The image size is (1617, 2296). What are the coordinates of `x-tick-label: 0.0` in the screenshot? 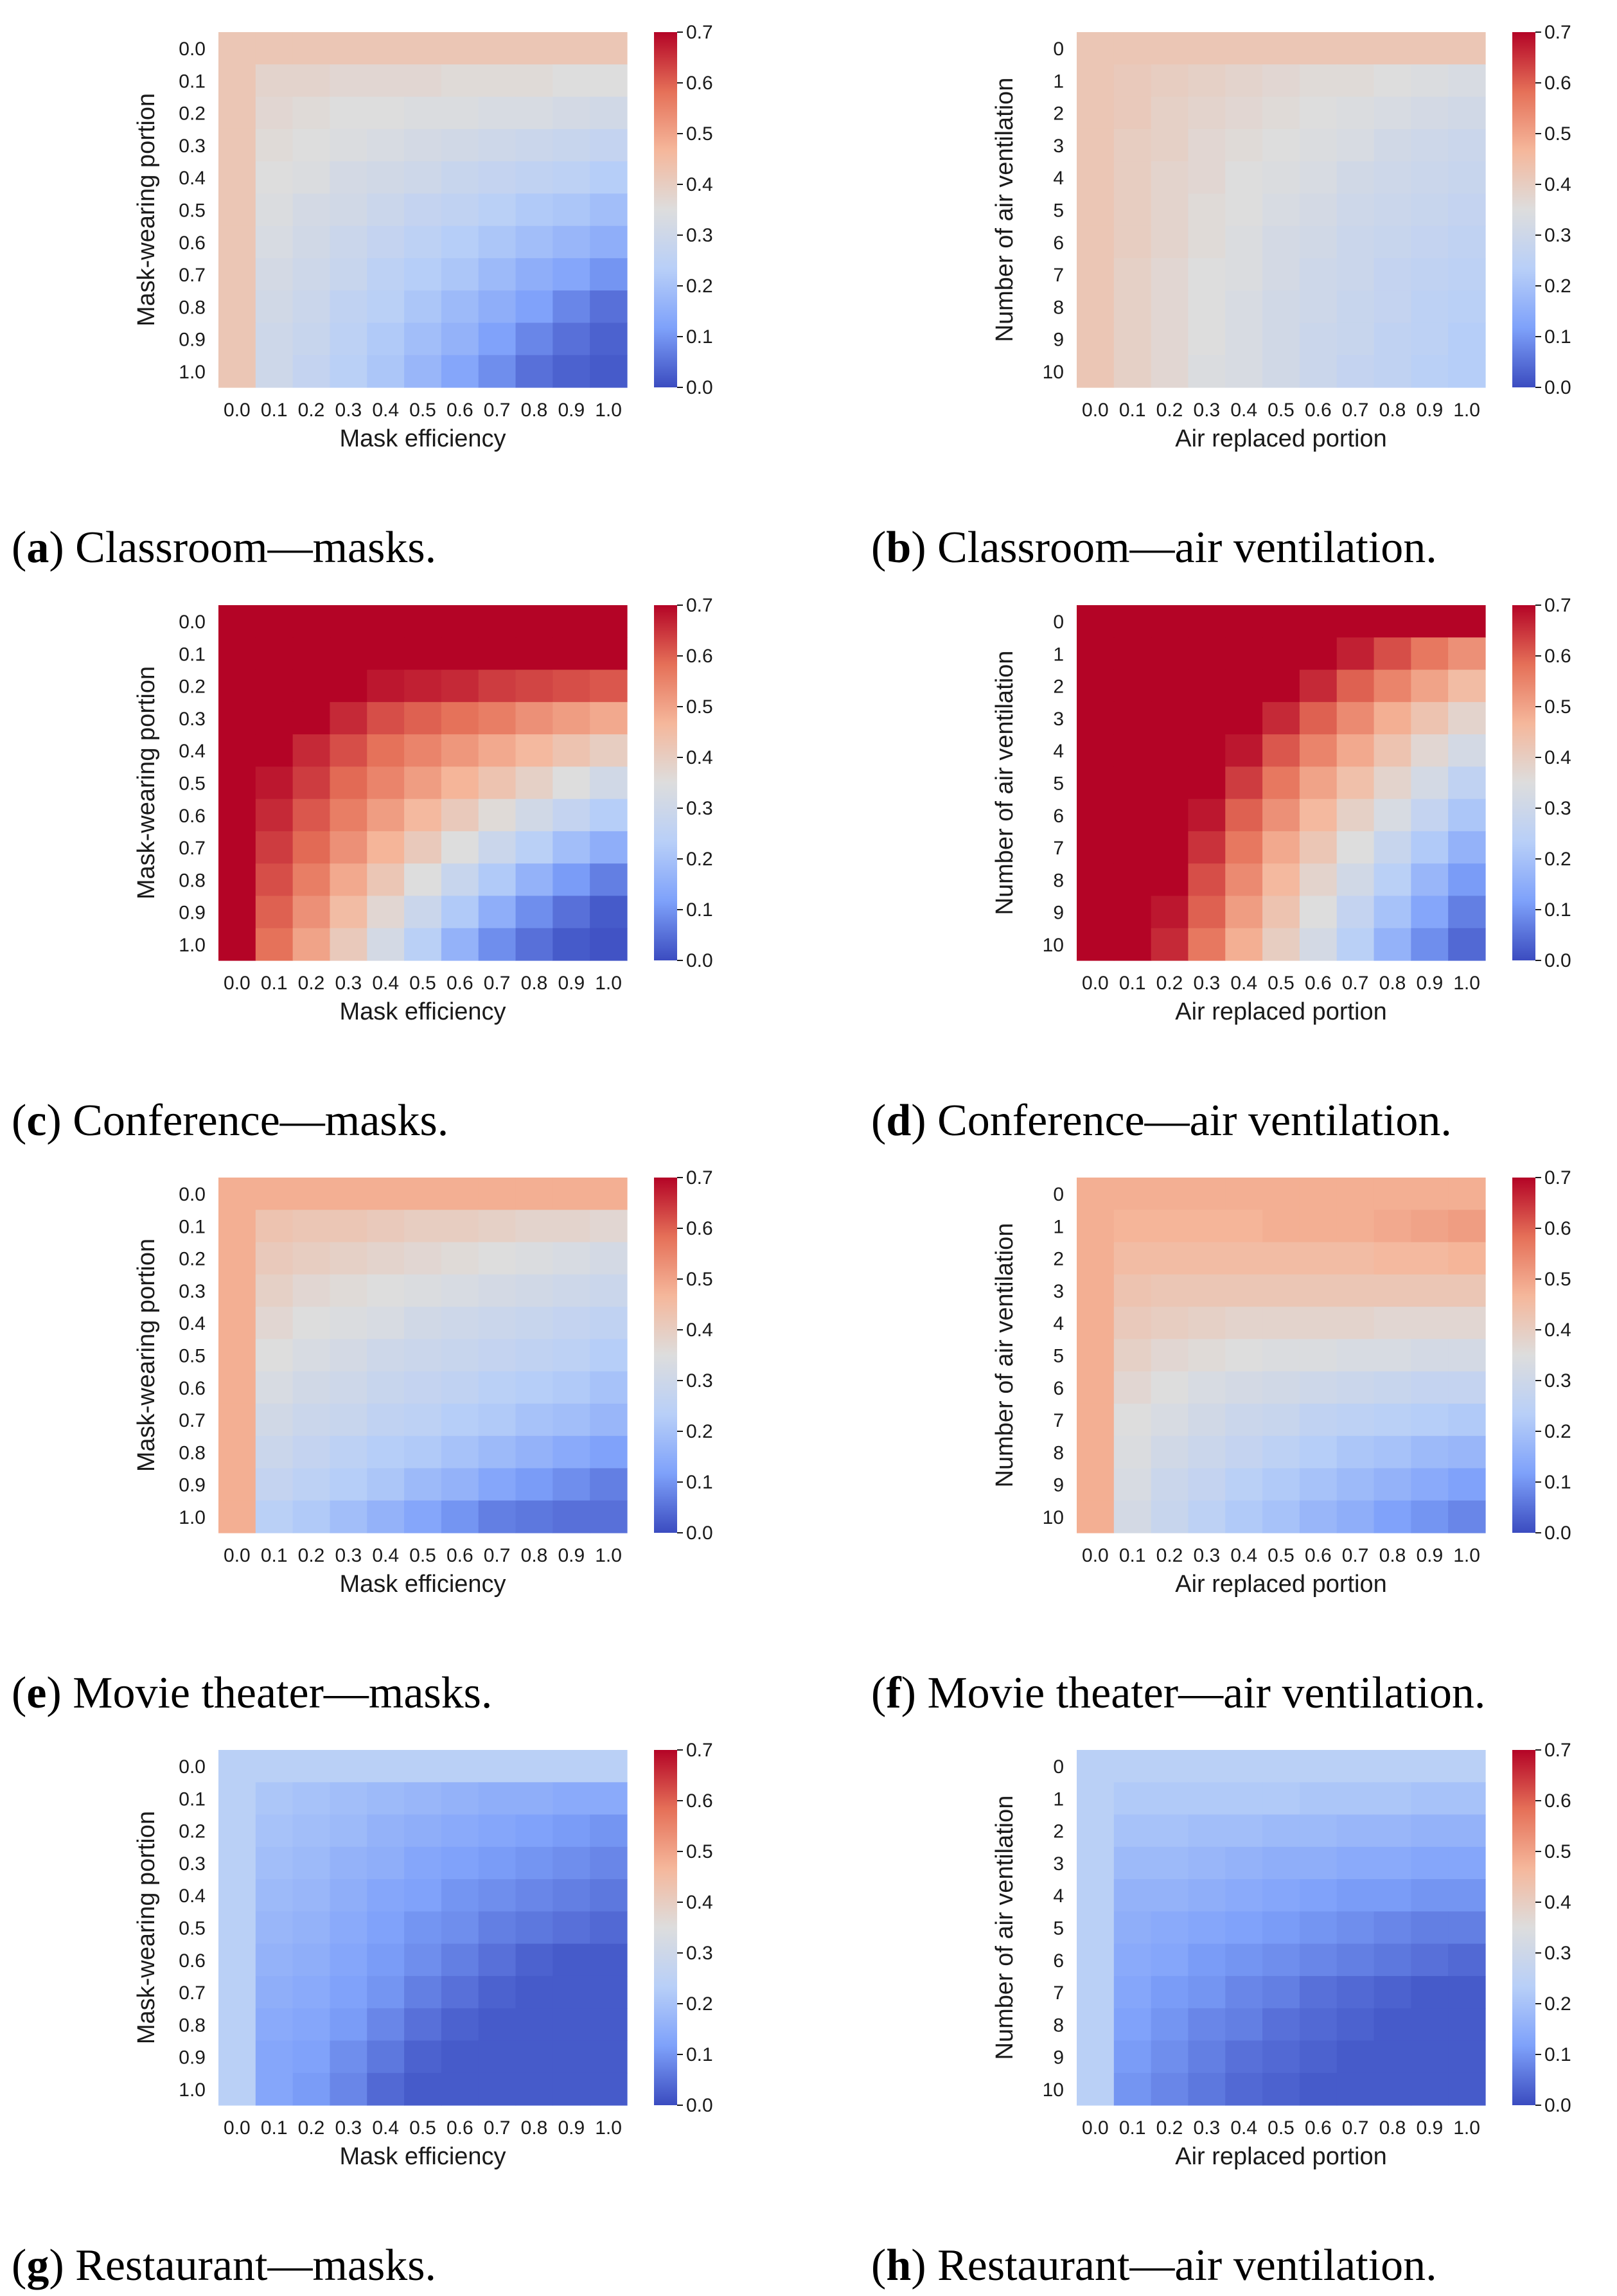 It's located at (1095, 2128).